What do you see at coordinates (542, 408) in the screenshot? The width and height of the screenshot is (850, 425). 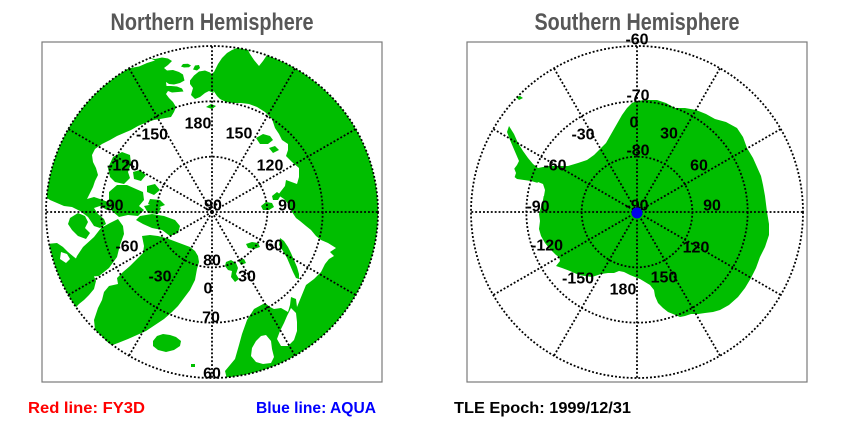 I see `svg-text: TLE Epoch: 1999/12/31` at bounding box center [542, 408].